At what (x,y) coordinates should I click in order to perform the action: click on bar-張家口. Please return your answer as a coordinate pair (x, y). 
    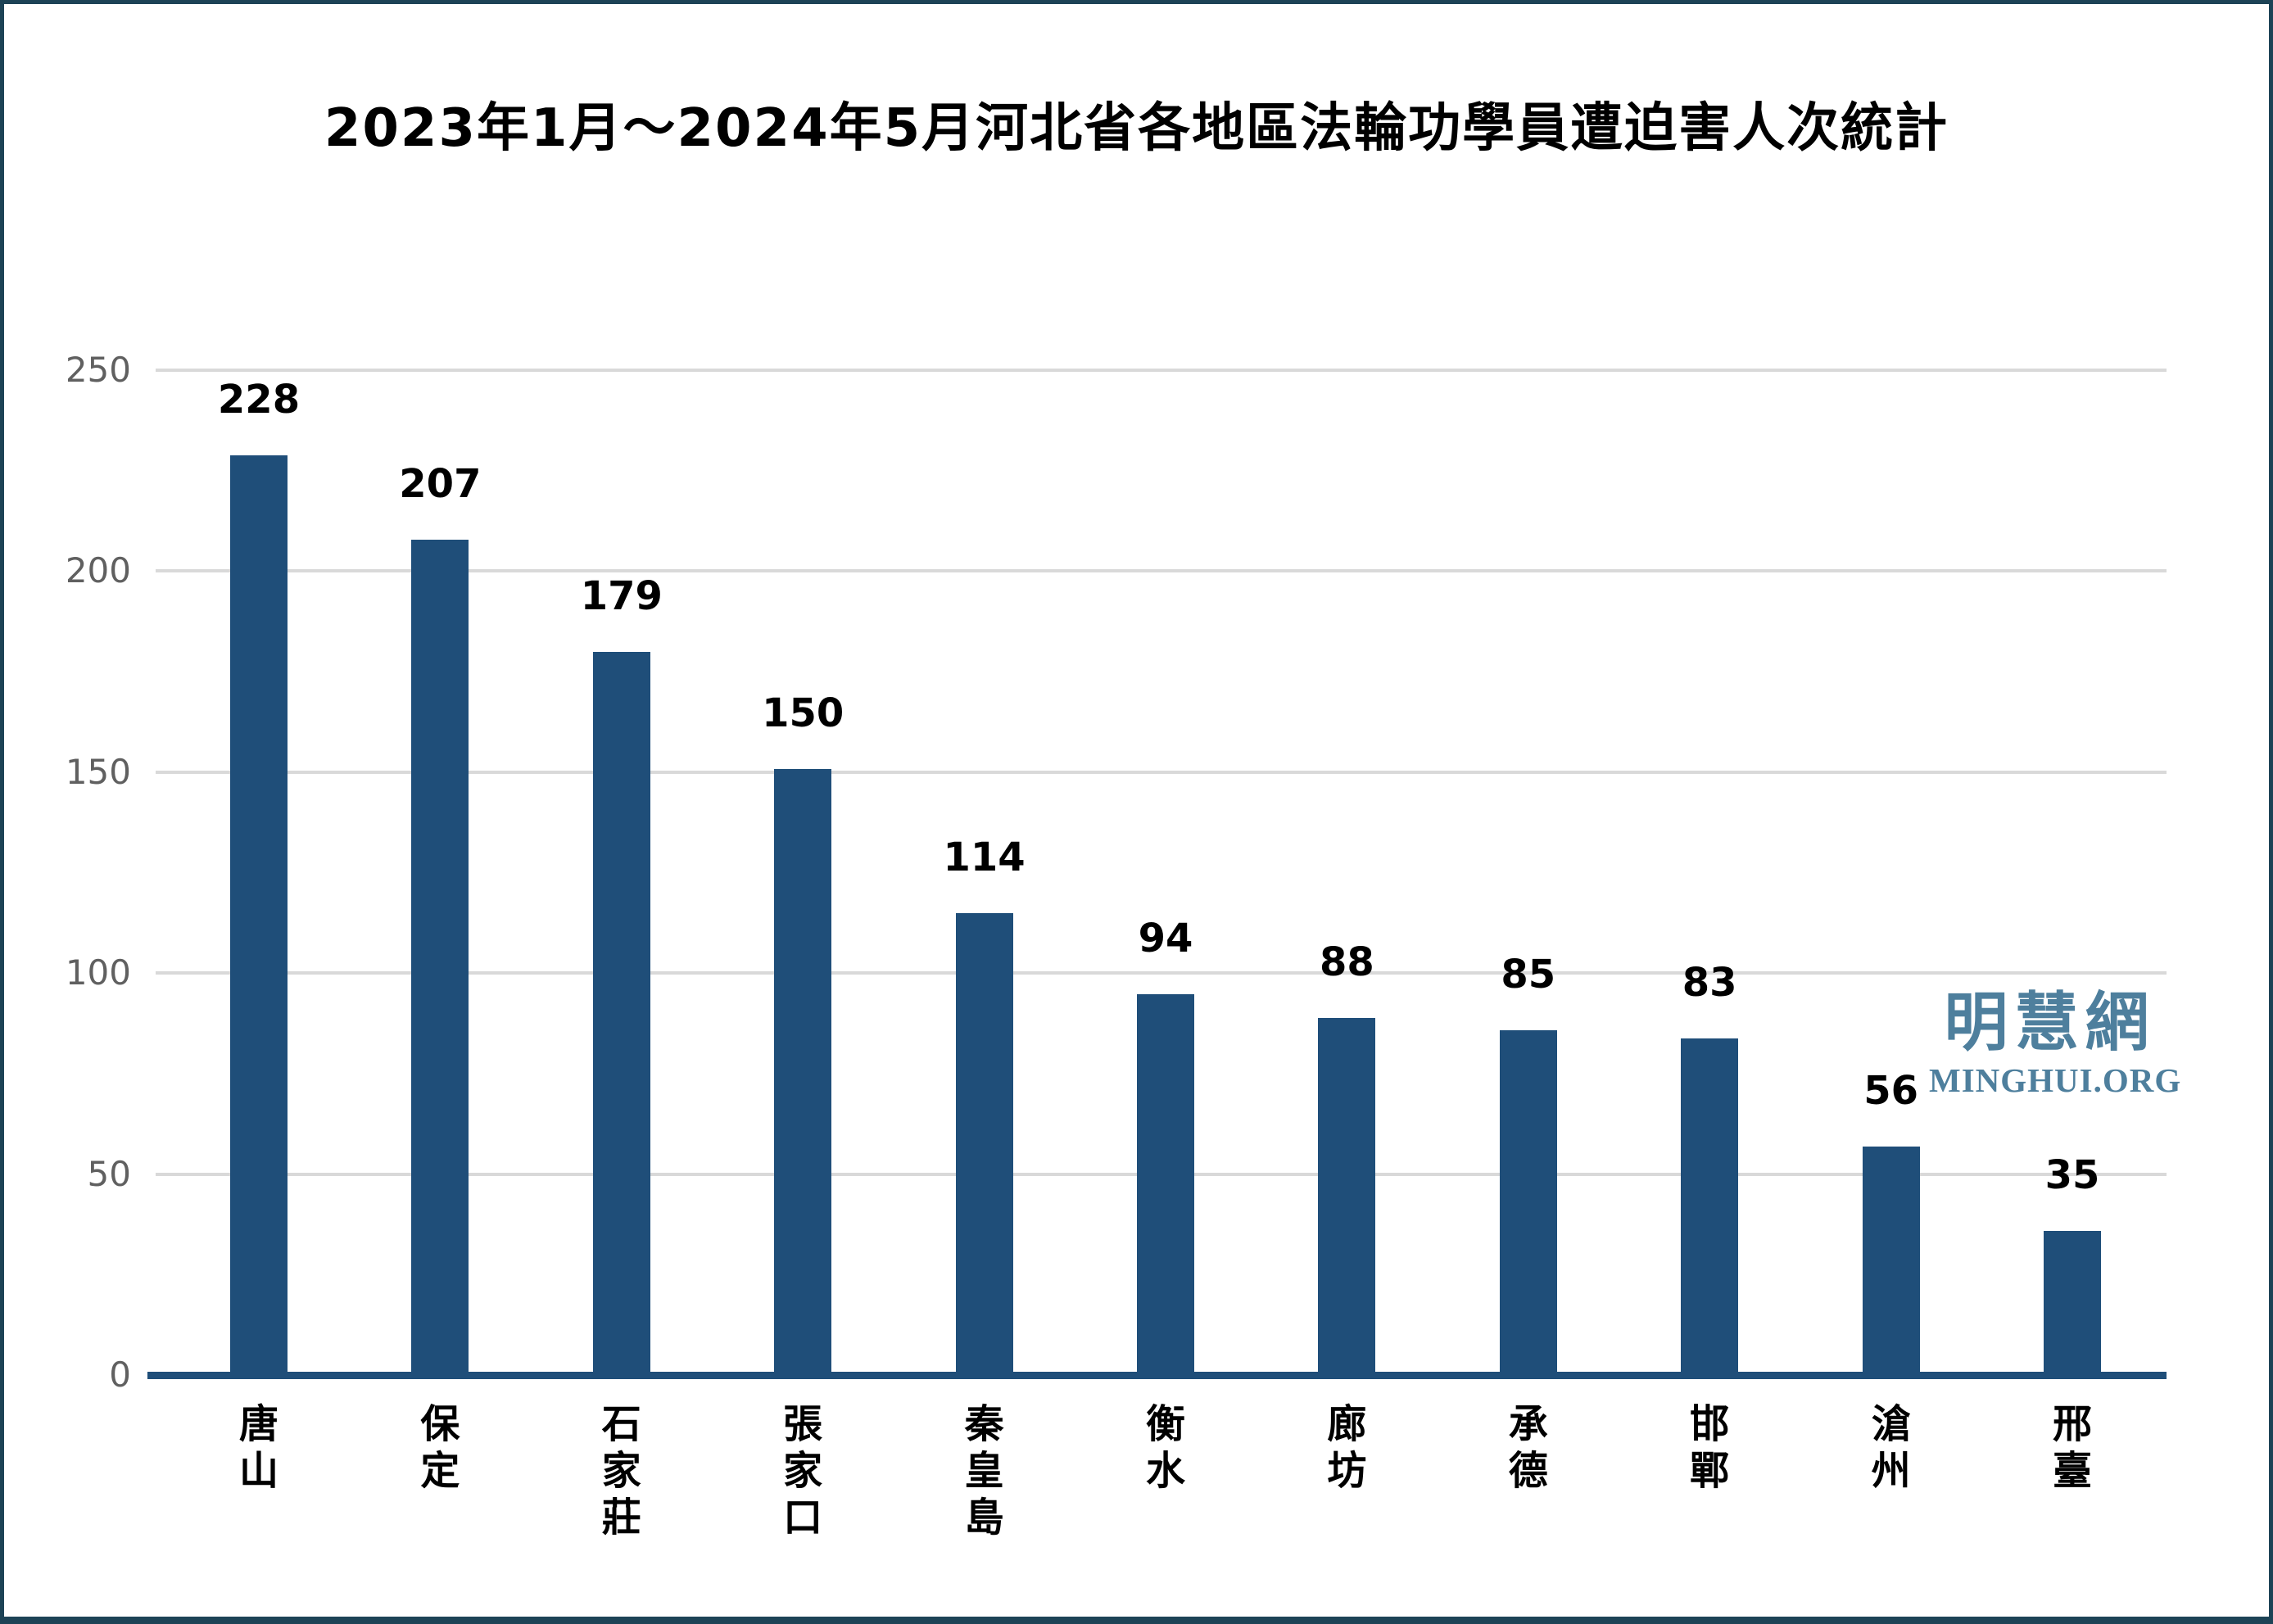
    Looking at the image, I should click on (803, 1070).